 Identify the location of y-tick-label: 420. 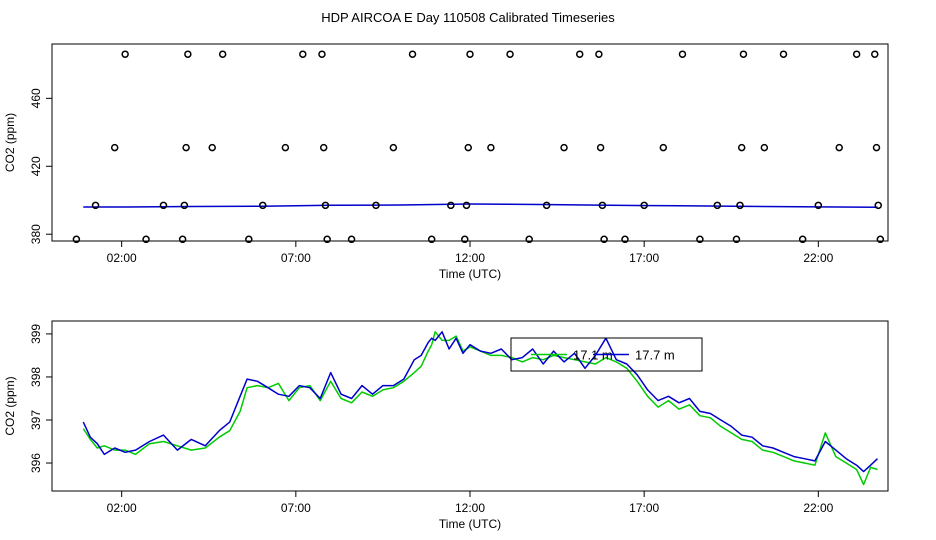
(36, 166).